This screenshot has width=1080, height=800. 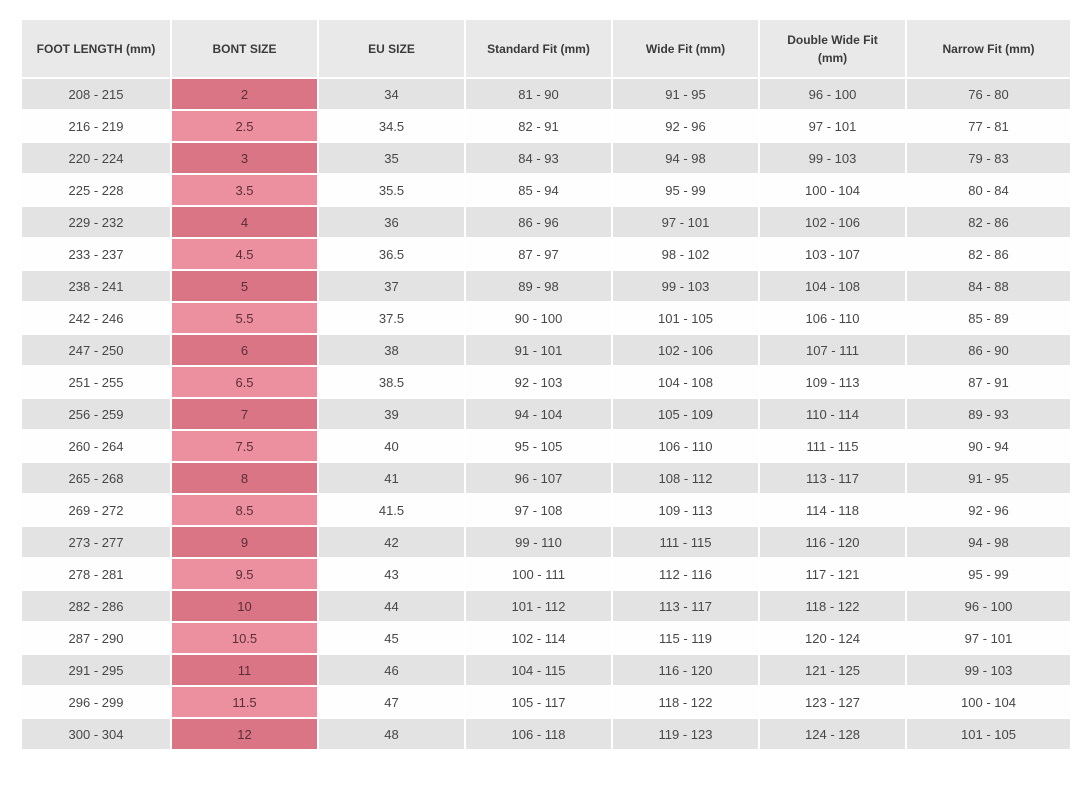 What do you see at coordinates (96, 190) in the screenshot?
I see `foot-length-cell: 225 - 228` at bounding box center [96, 190].